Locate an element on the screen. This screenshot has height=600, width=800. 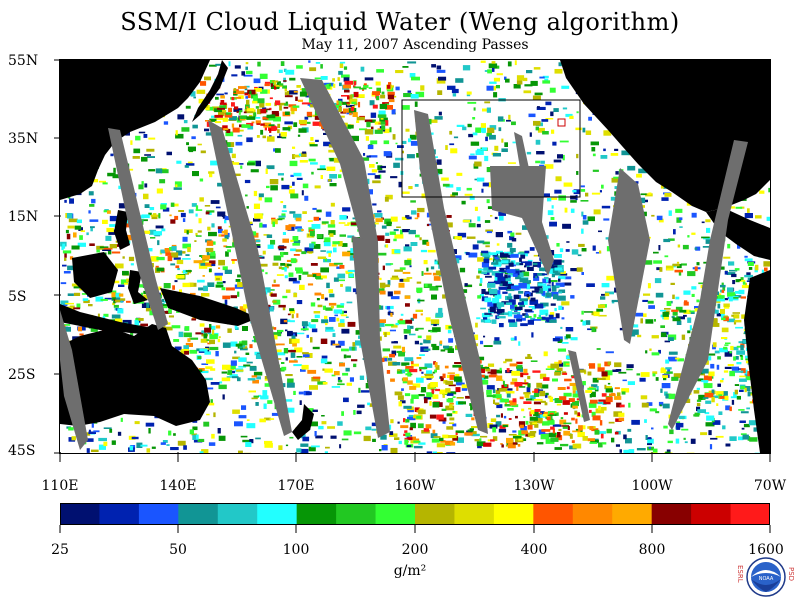
colorbar-label-25: 25 is located at coordinates (60, 550).